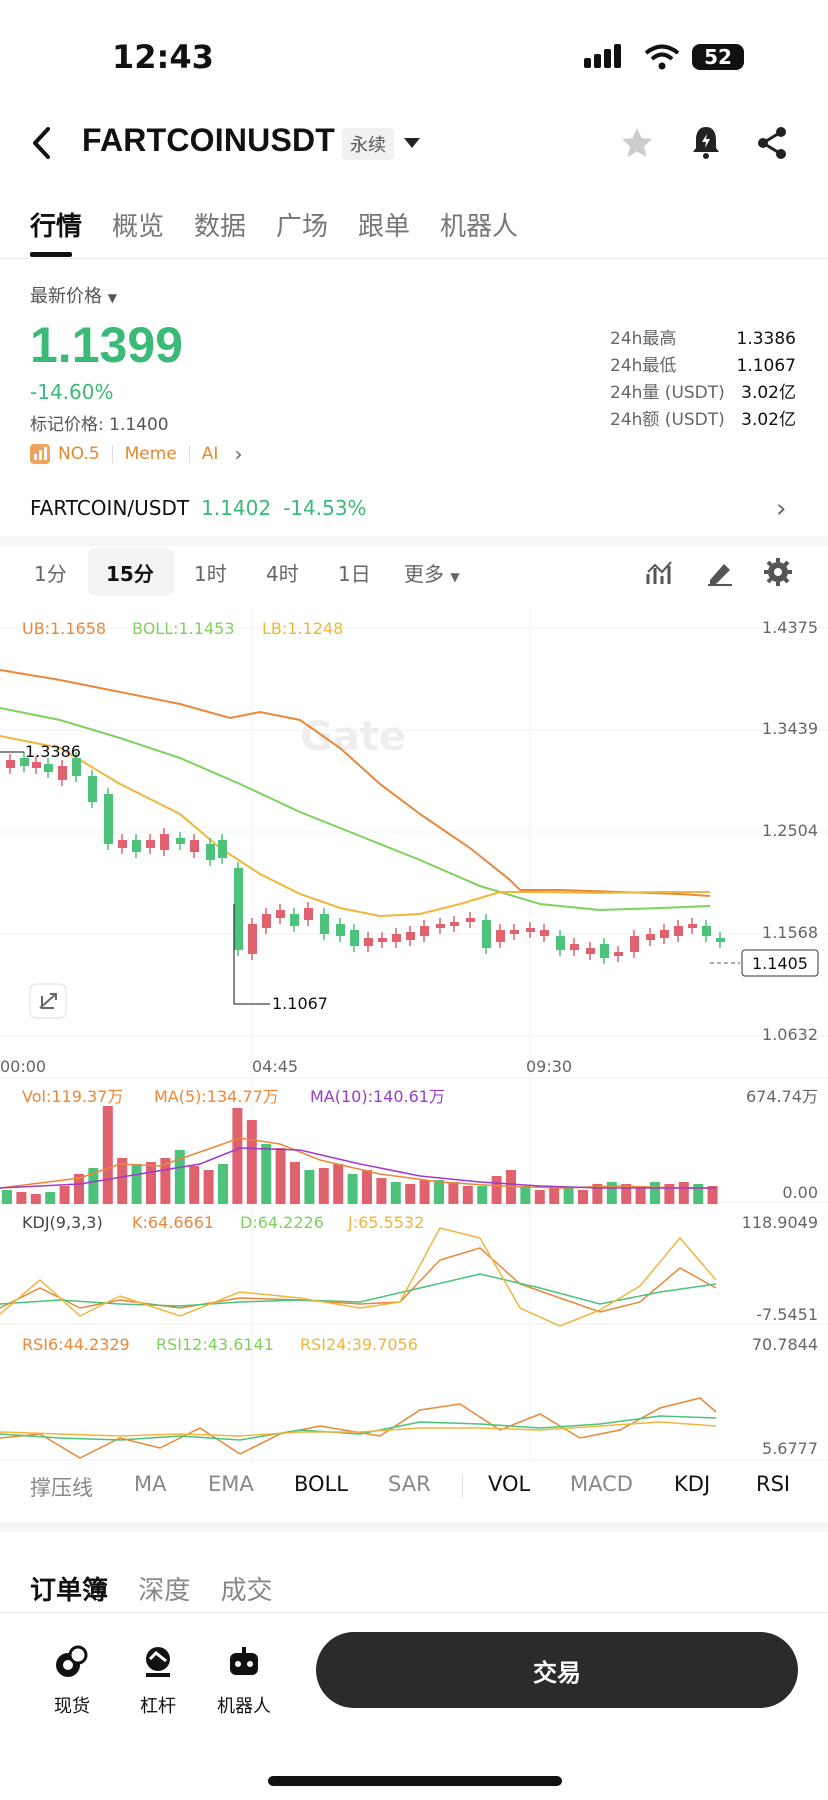 The width and height of the screenshot is (828, 1800). I want to click on last-price: 1.1399, so click(106, 345).